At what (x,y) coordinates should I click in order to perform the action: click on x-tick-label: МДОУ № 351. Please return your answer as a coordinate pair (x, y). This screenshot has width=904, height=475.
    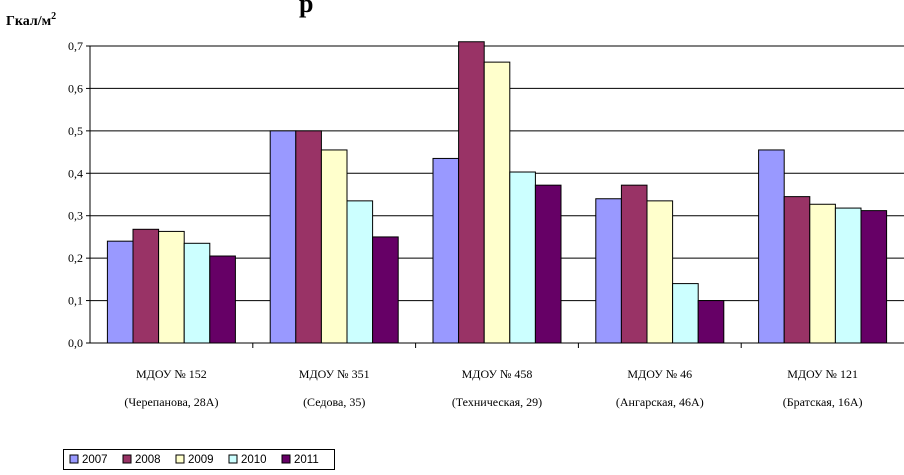
    Looking at the image, I should click on (334, 374).